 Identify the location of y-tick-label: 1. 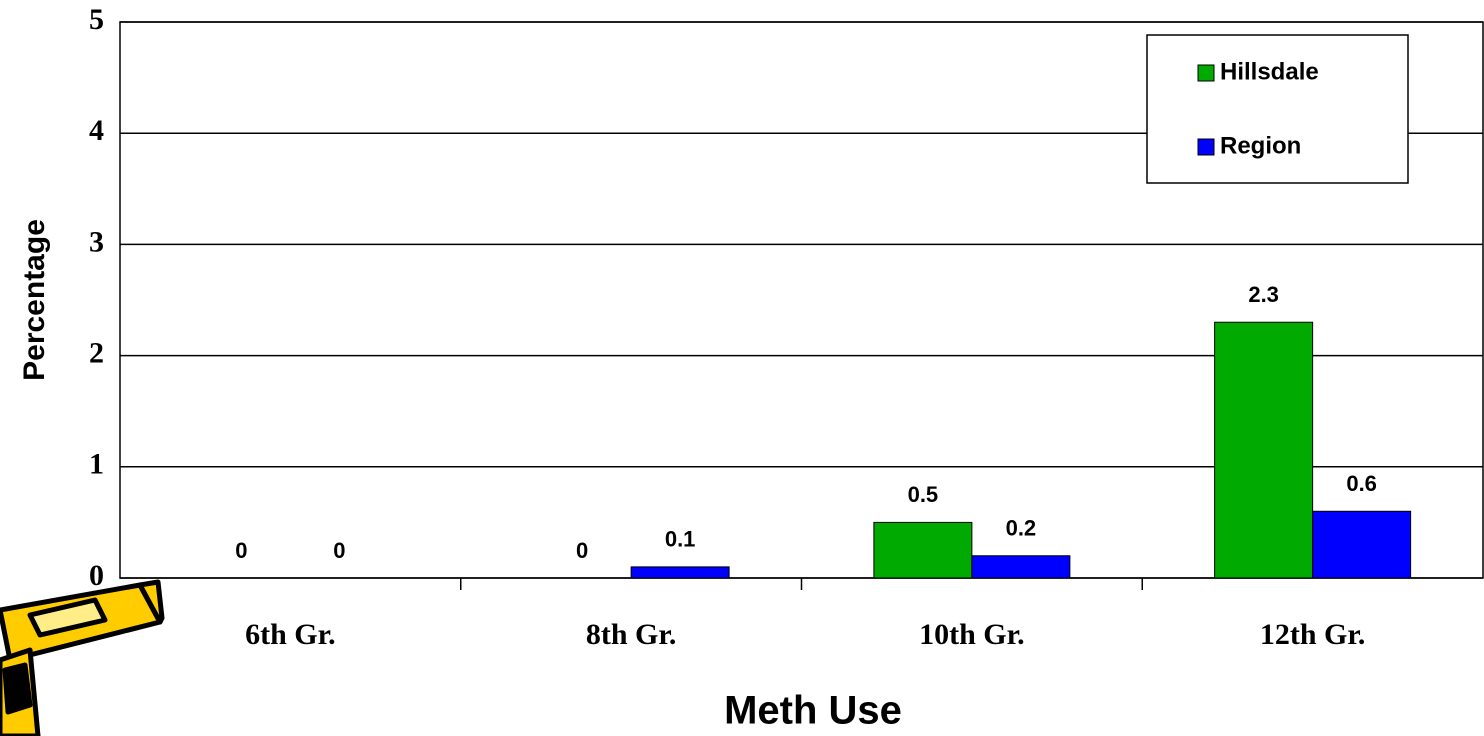
(96, 464).